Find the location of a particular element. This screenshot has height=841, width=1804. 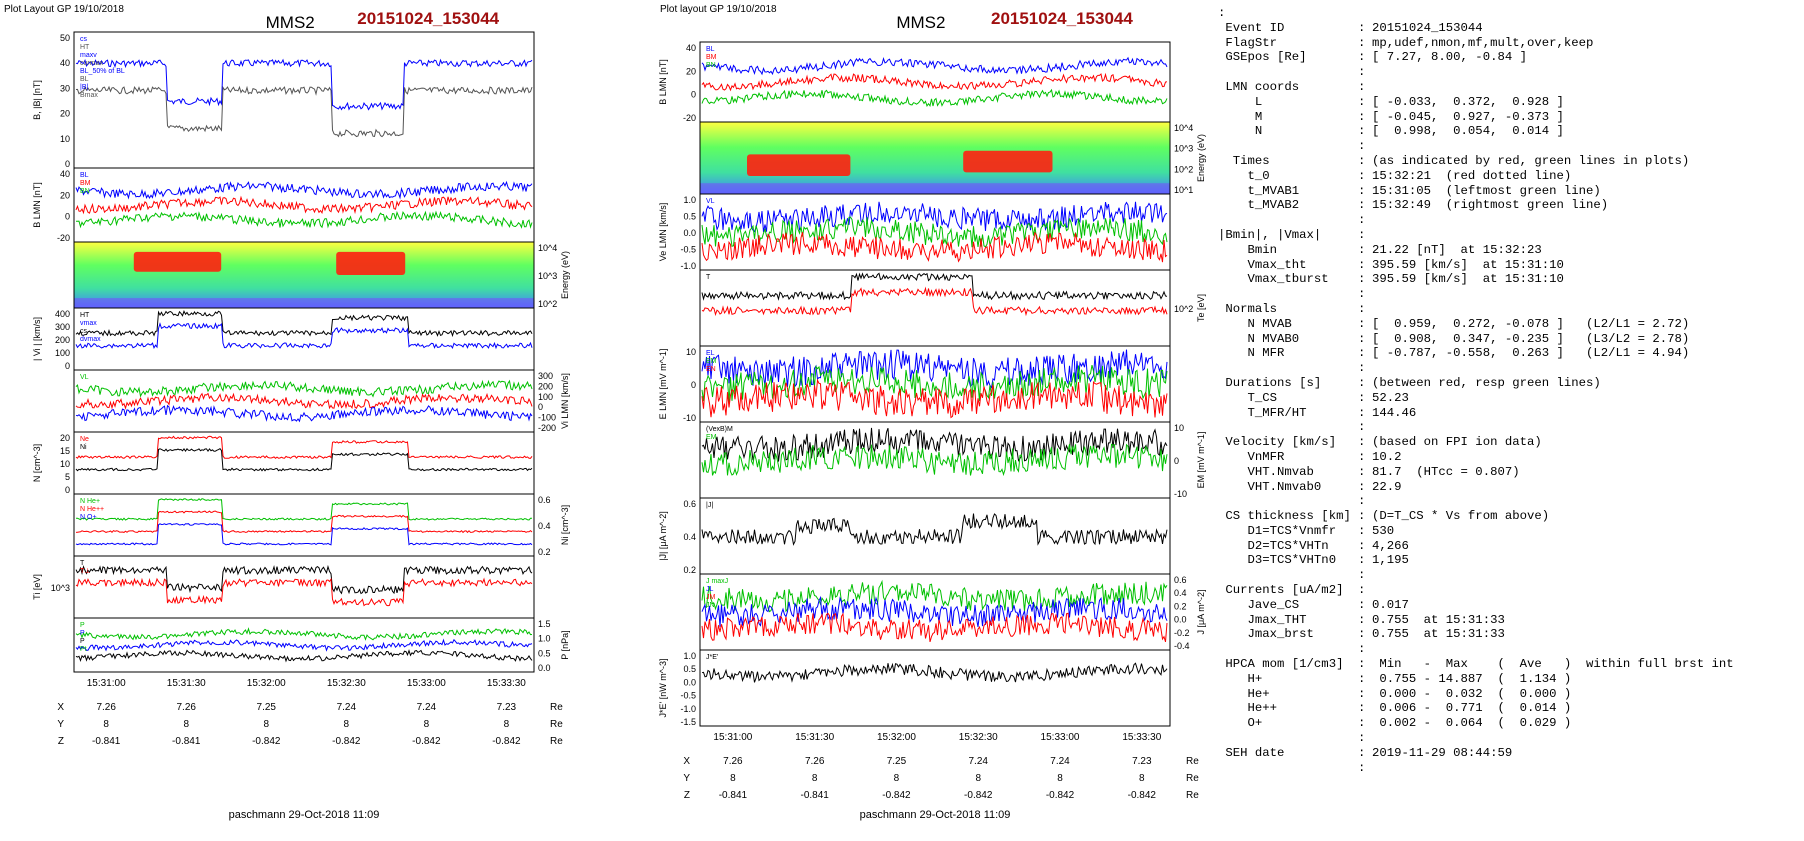

summary-value: 0.006 - 0.771 ( 0.014 ) is located at coordinates (1472, 708).